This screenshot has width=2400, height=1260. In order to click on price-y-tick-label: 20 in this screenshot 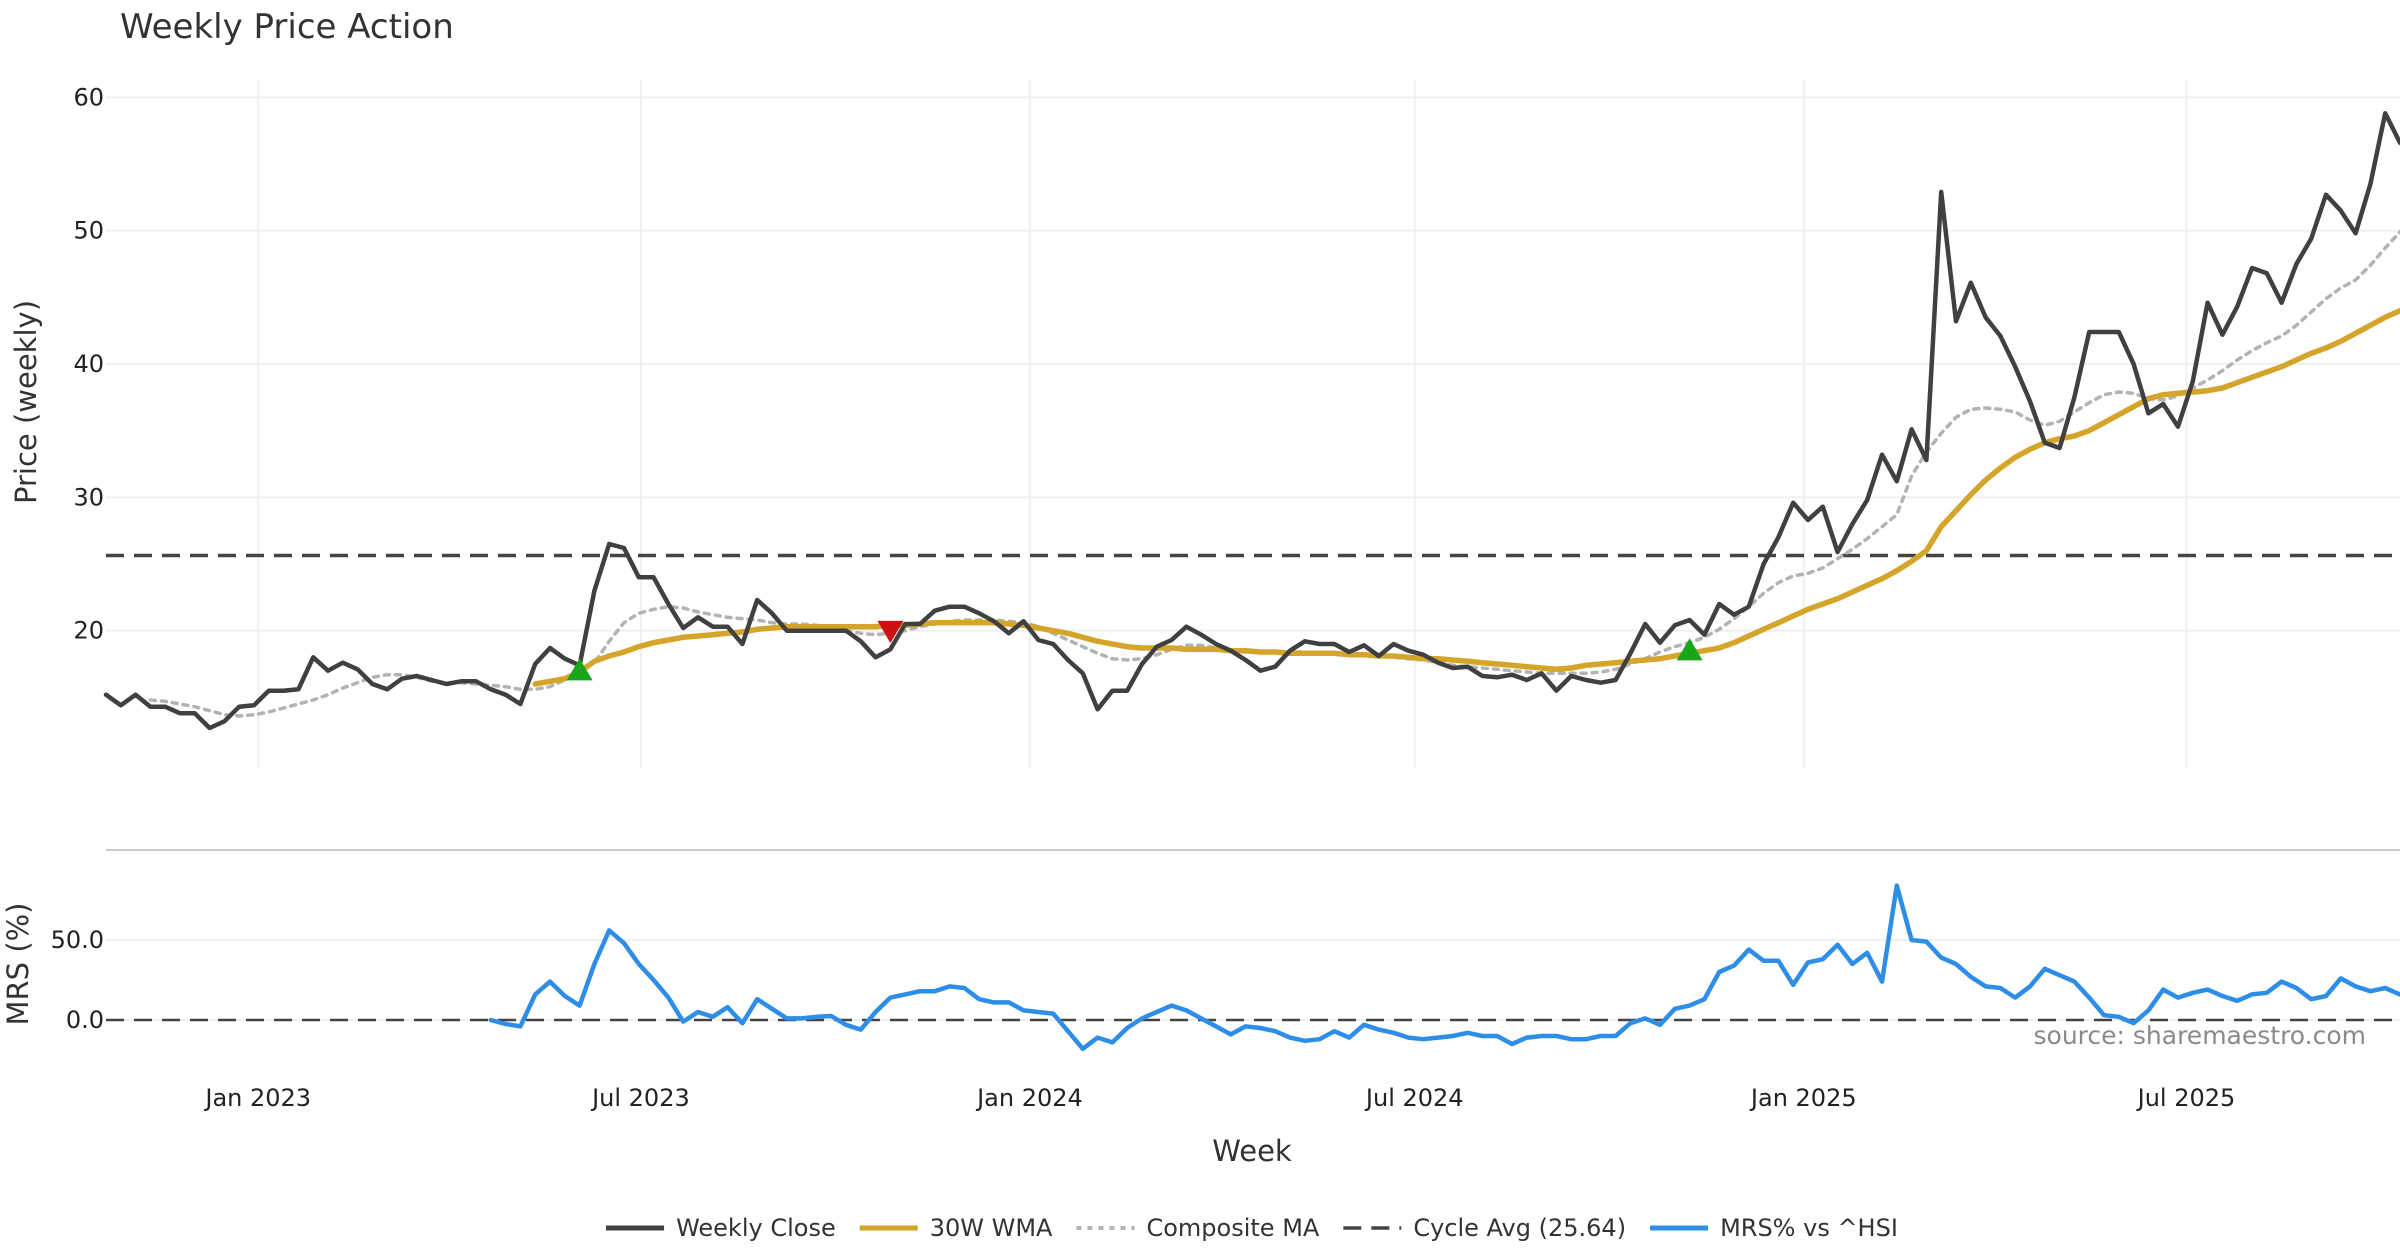, I will do `click(88, 631)`.